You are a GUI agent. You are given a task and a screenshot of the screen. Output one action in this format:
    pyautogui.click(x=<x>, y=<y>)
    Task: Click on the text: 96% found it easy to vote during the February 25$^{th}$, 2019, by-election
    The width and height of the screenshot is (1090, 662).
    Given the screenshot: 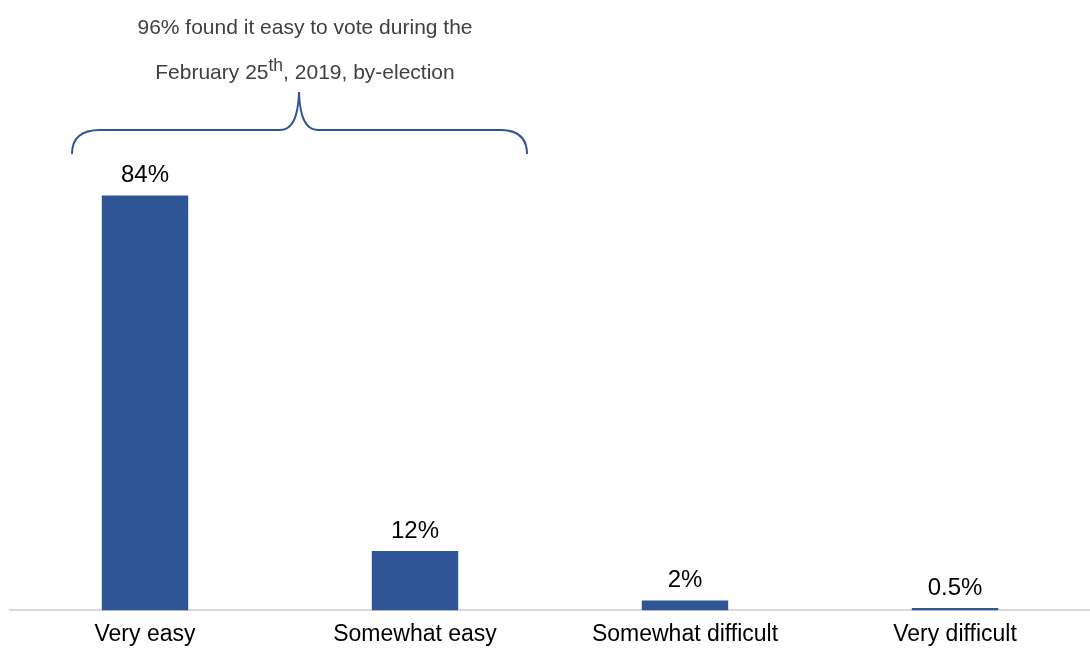 What is the action you would take?
    pyautogui.click(x=305, y=49)
    